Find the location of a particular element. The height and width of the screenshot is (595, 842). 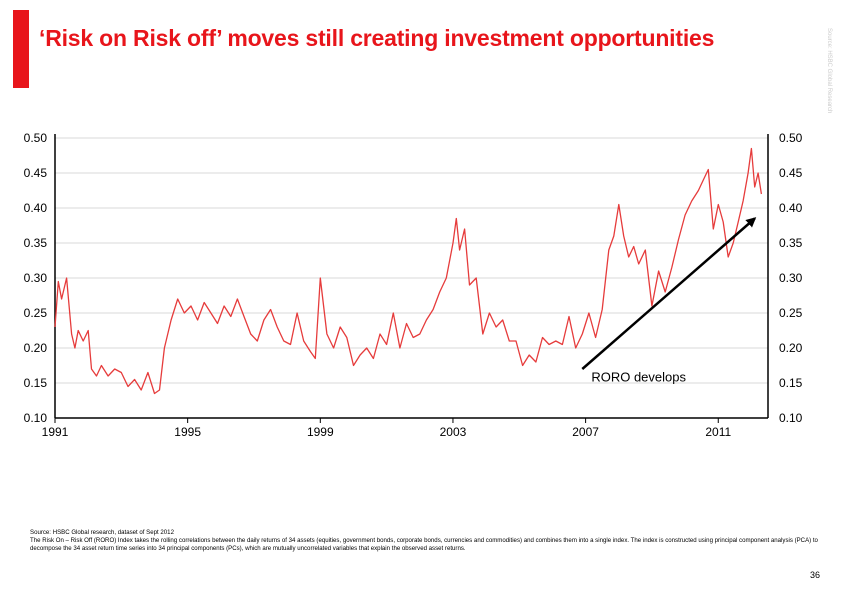

y-tick-label-right: 0.30 is located at coordinates (791, 278).